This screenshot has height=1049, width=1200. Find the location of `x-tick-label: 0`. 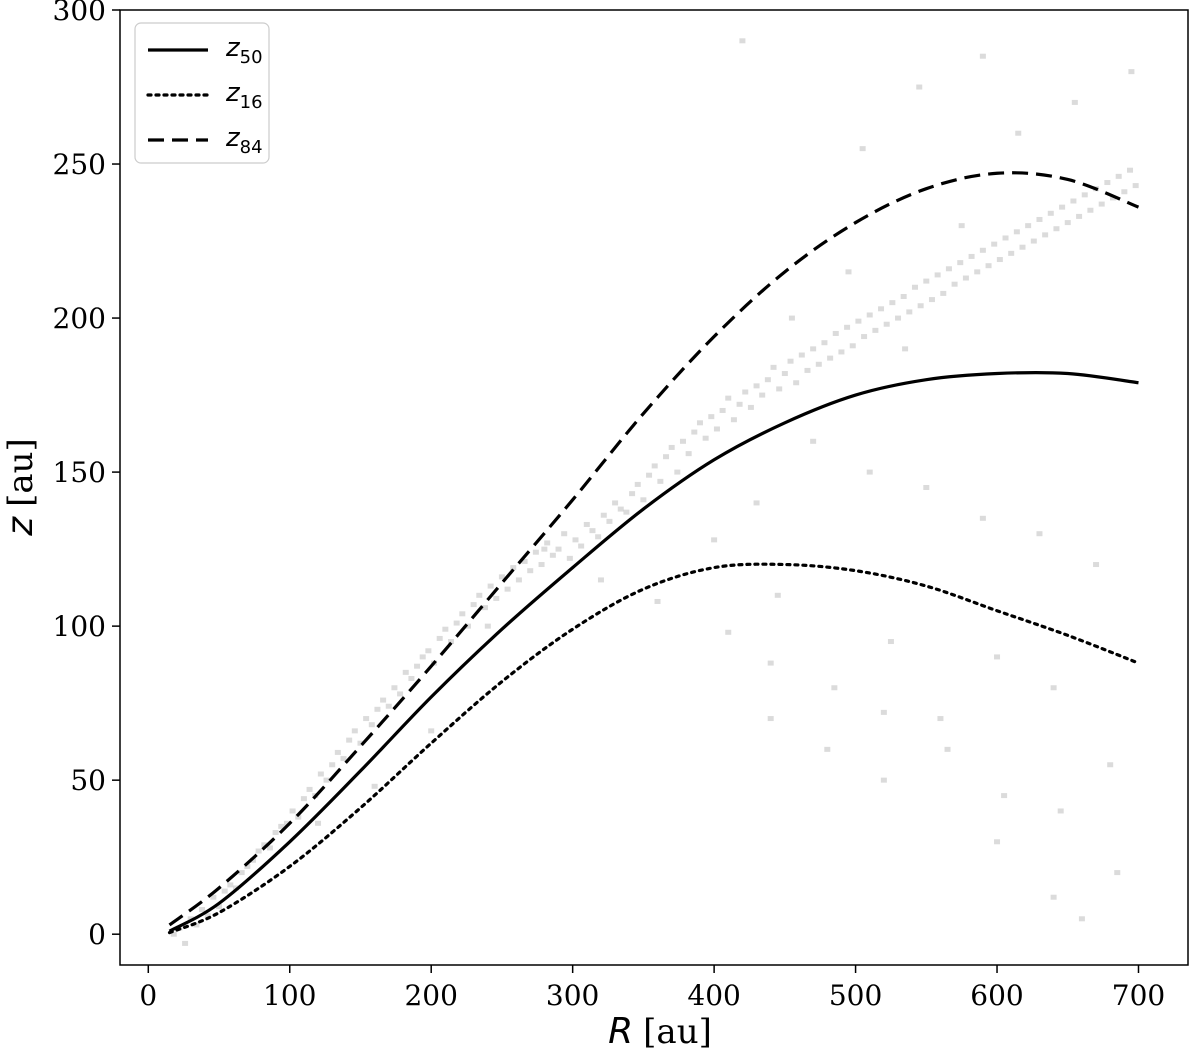

x-tick-label: 0 is located at coordinates (148, 995).